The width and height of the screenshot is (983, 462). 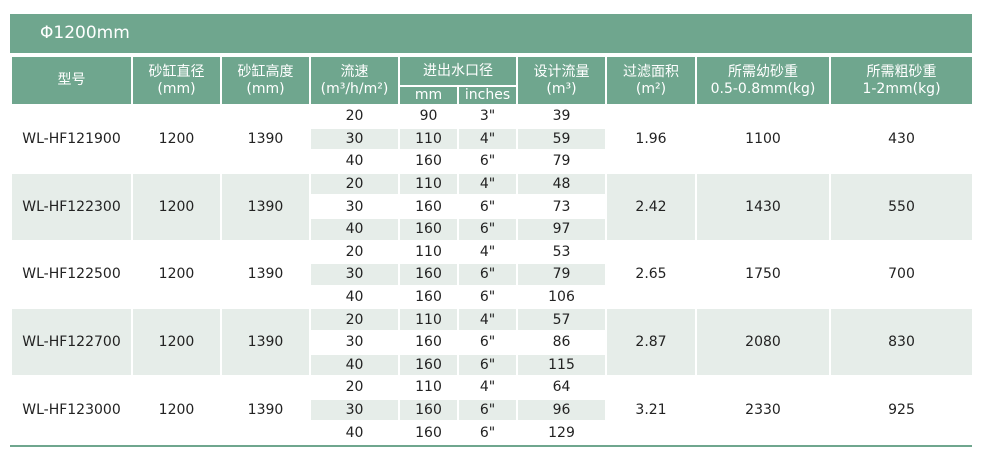 I want to click on coarse-sand-cell: 830, so click(x=901, y=342).